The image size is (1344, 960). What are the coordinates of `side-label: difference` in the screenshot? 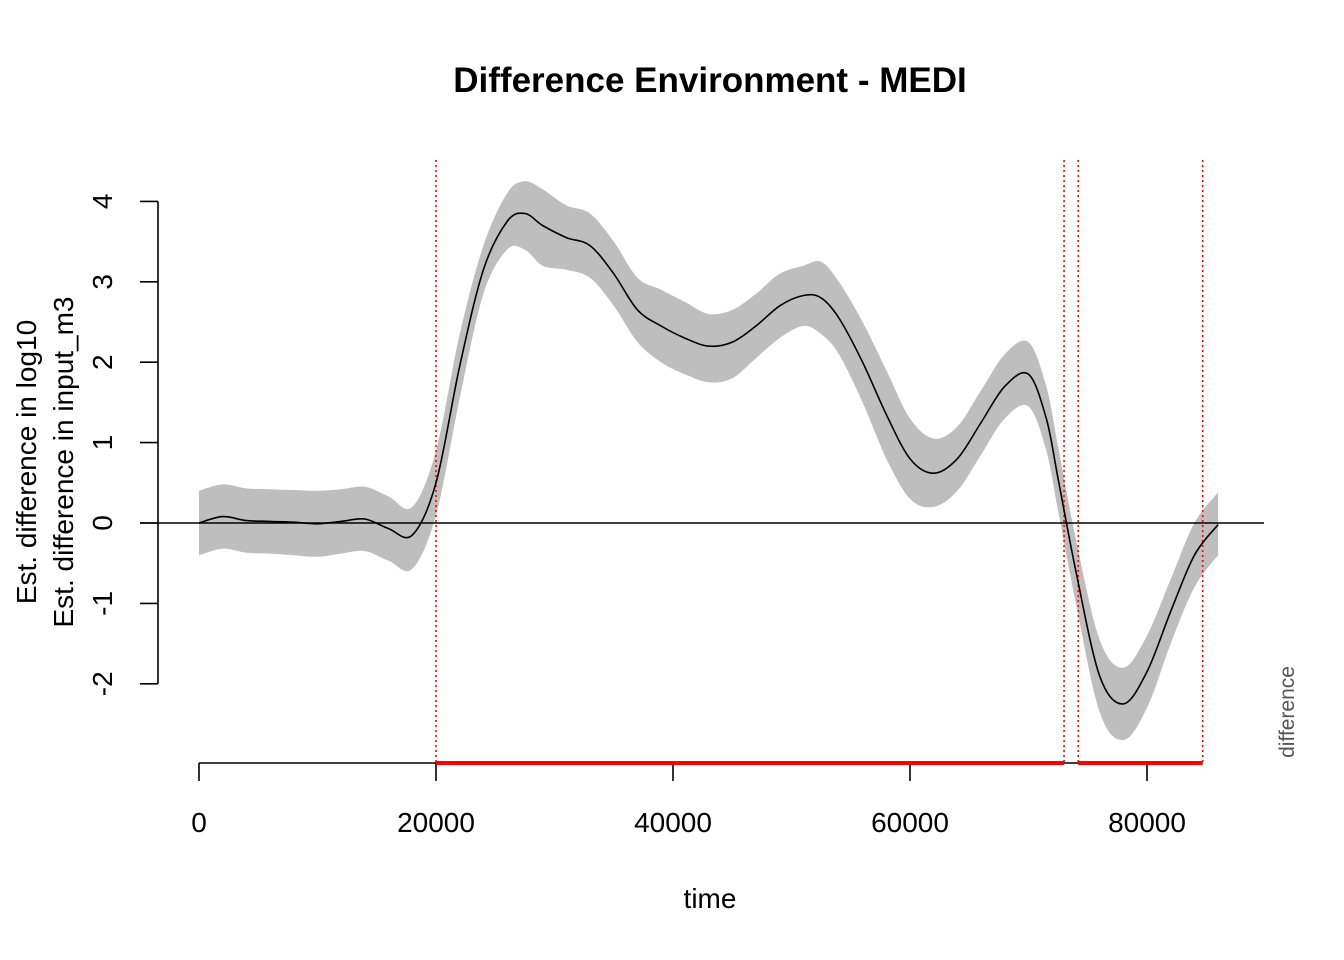 It's located at (1287, 712).